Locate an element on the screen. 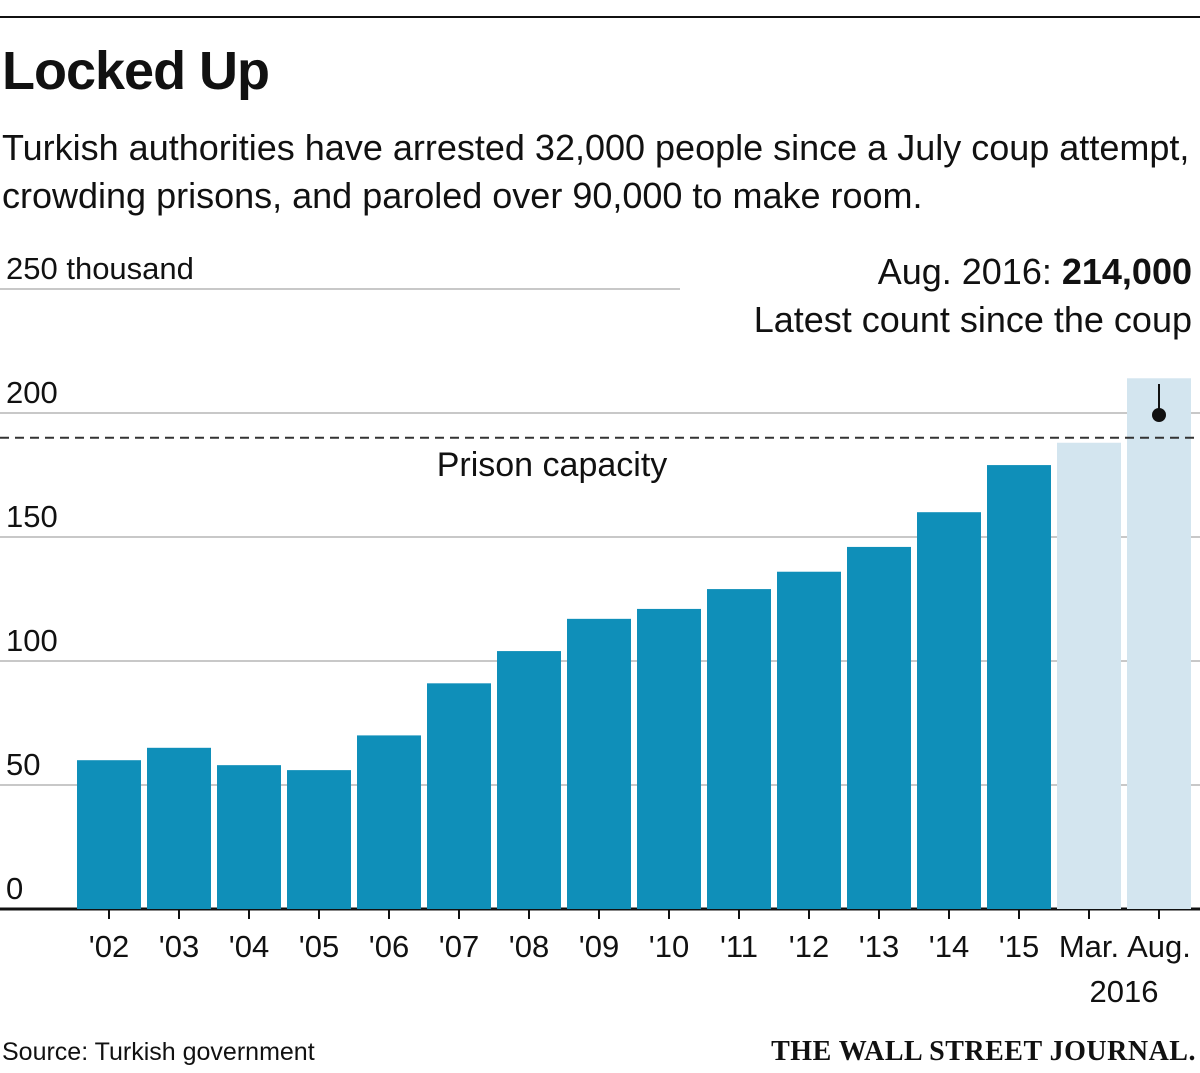 This screenshot has width=1200, height=1073. x-tick-label: '11 is located at coordinates (739, 946).